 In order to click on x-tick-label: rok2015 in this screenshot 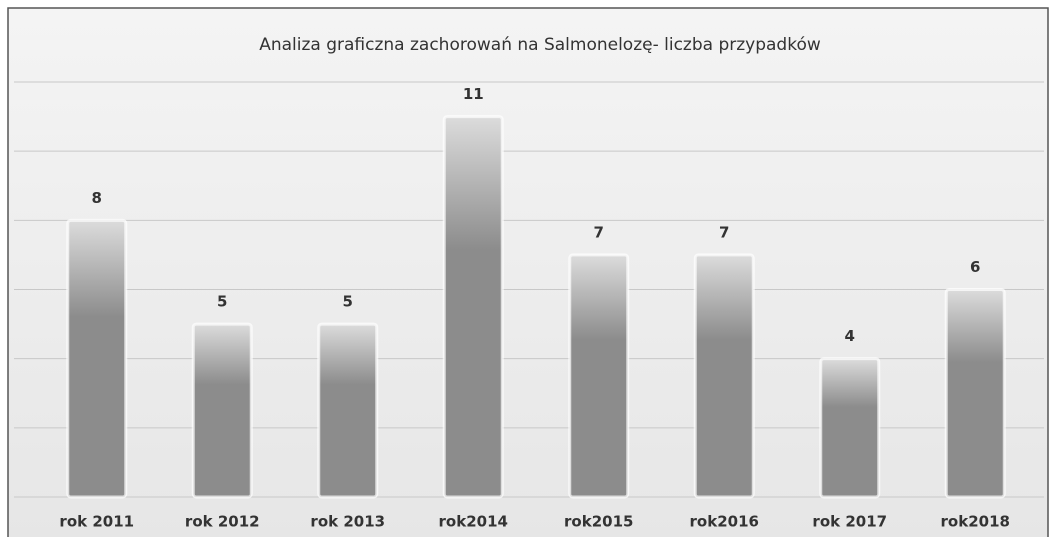, I will do `click(598, 522)`.